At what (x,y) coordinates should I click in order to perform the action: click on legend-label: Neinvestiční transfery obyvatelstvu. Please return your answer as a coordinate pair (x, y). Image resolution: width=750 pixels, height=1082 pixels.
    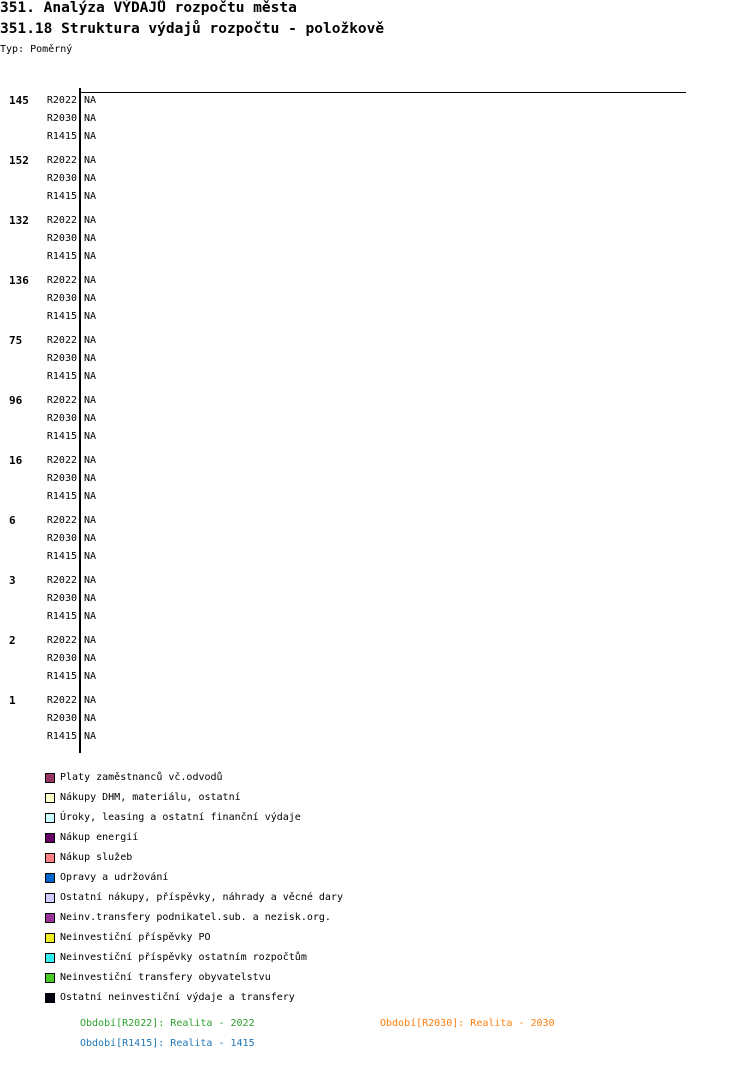
    Looking at the image, I should click on (165, 977).